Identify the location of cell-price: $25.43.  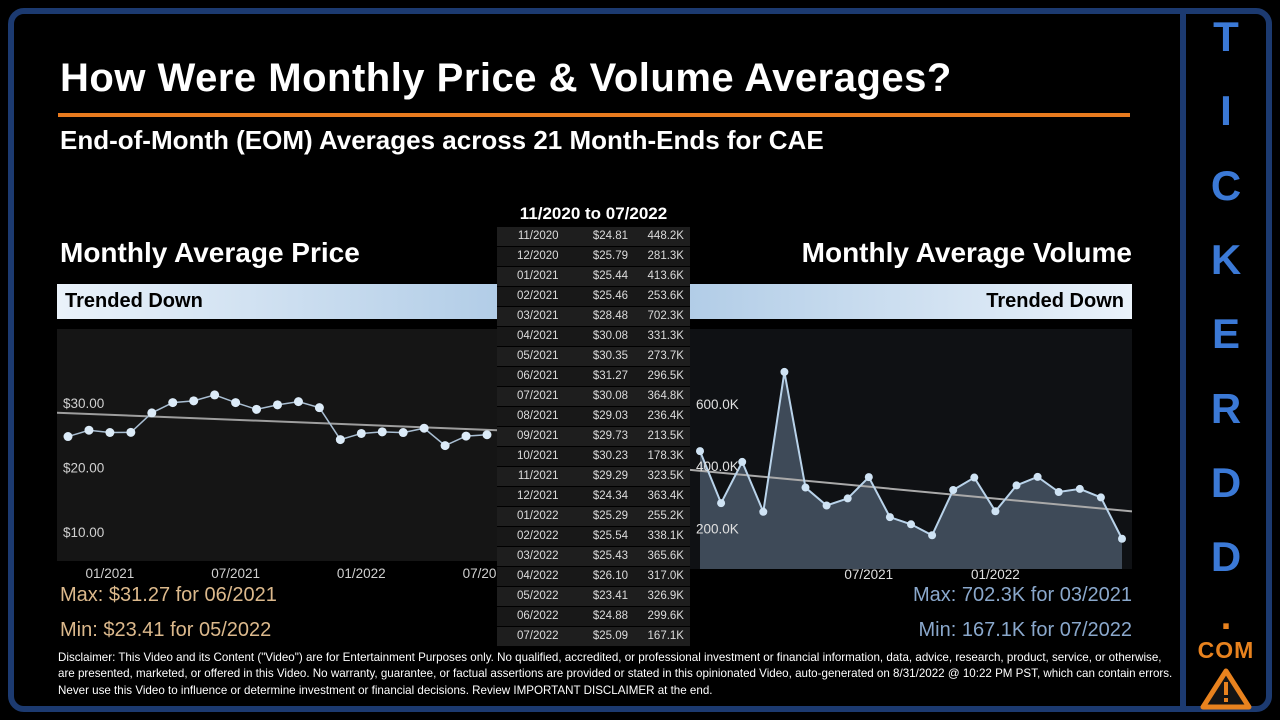
(610, 556).